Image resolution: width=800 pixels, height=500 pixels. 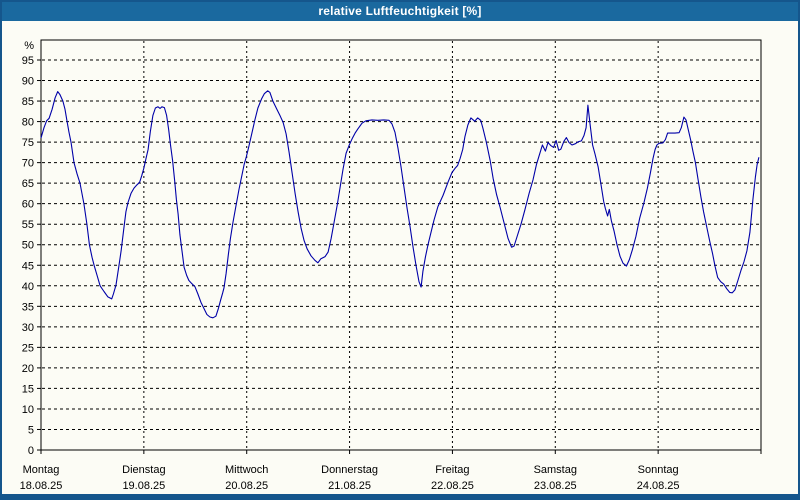 What do you see at coordinates (28, 348) in the screenshot?
I see `y-tick-label: 25` at bounding box center [28, 348].